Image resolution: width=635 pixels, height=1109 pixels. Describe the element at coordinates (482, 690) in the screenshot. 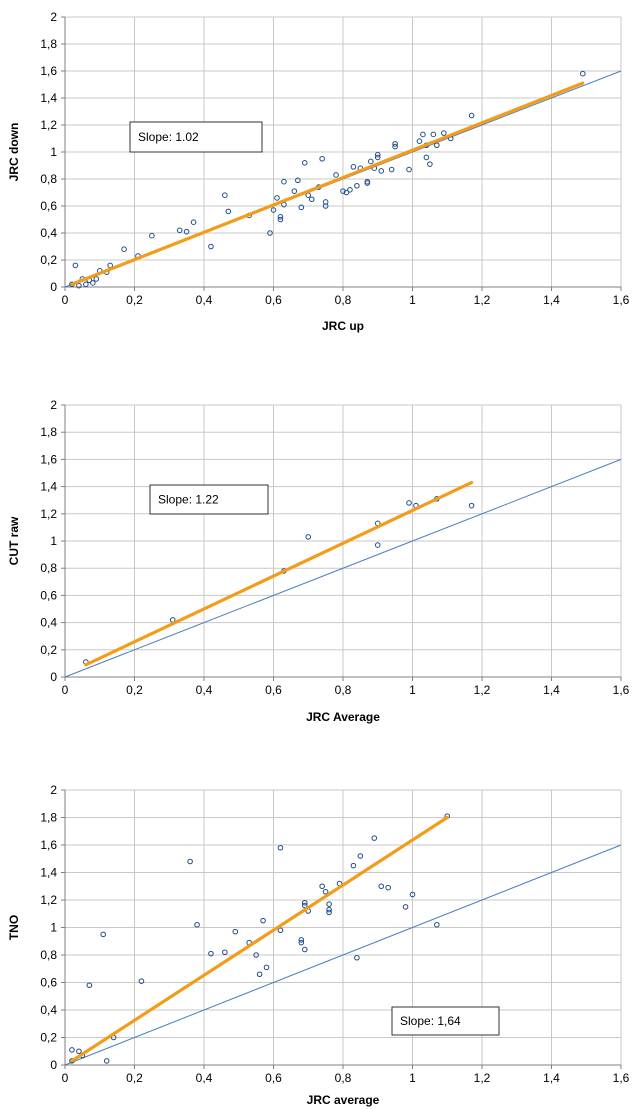

I see `x-tick-label: 1,2` at that location.